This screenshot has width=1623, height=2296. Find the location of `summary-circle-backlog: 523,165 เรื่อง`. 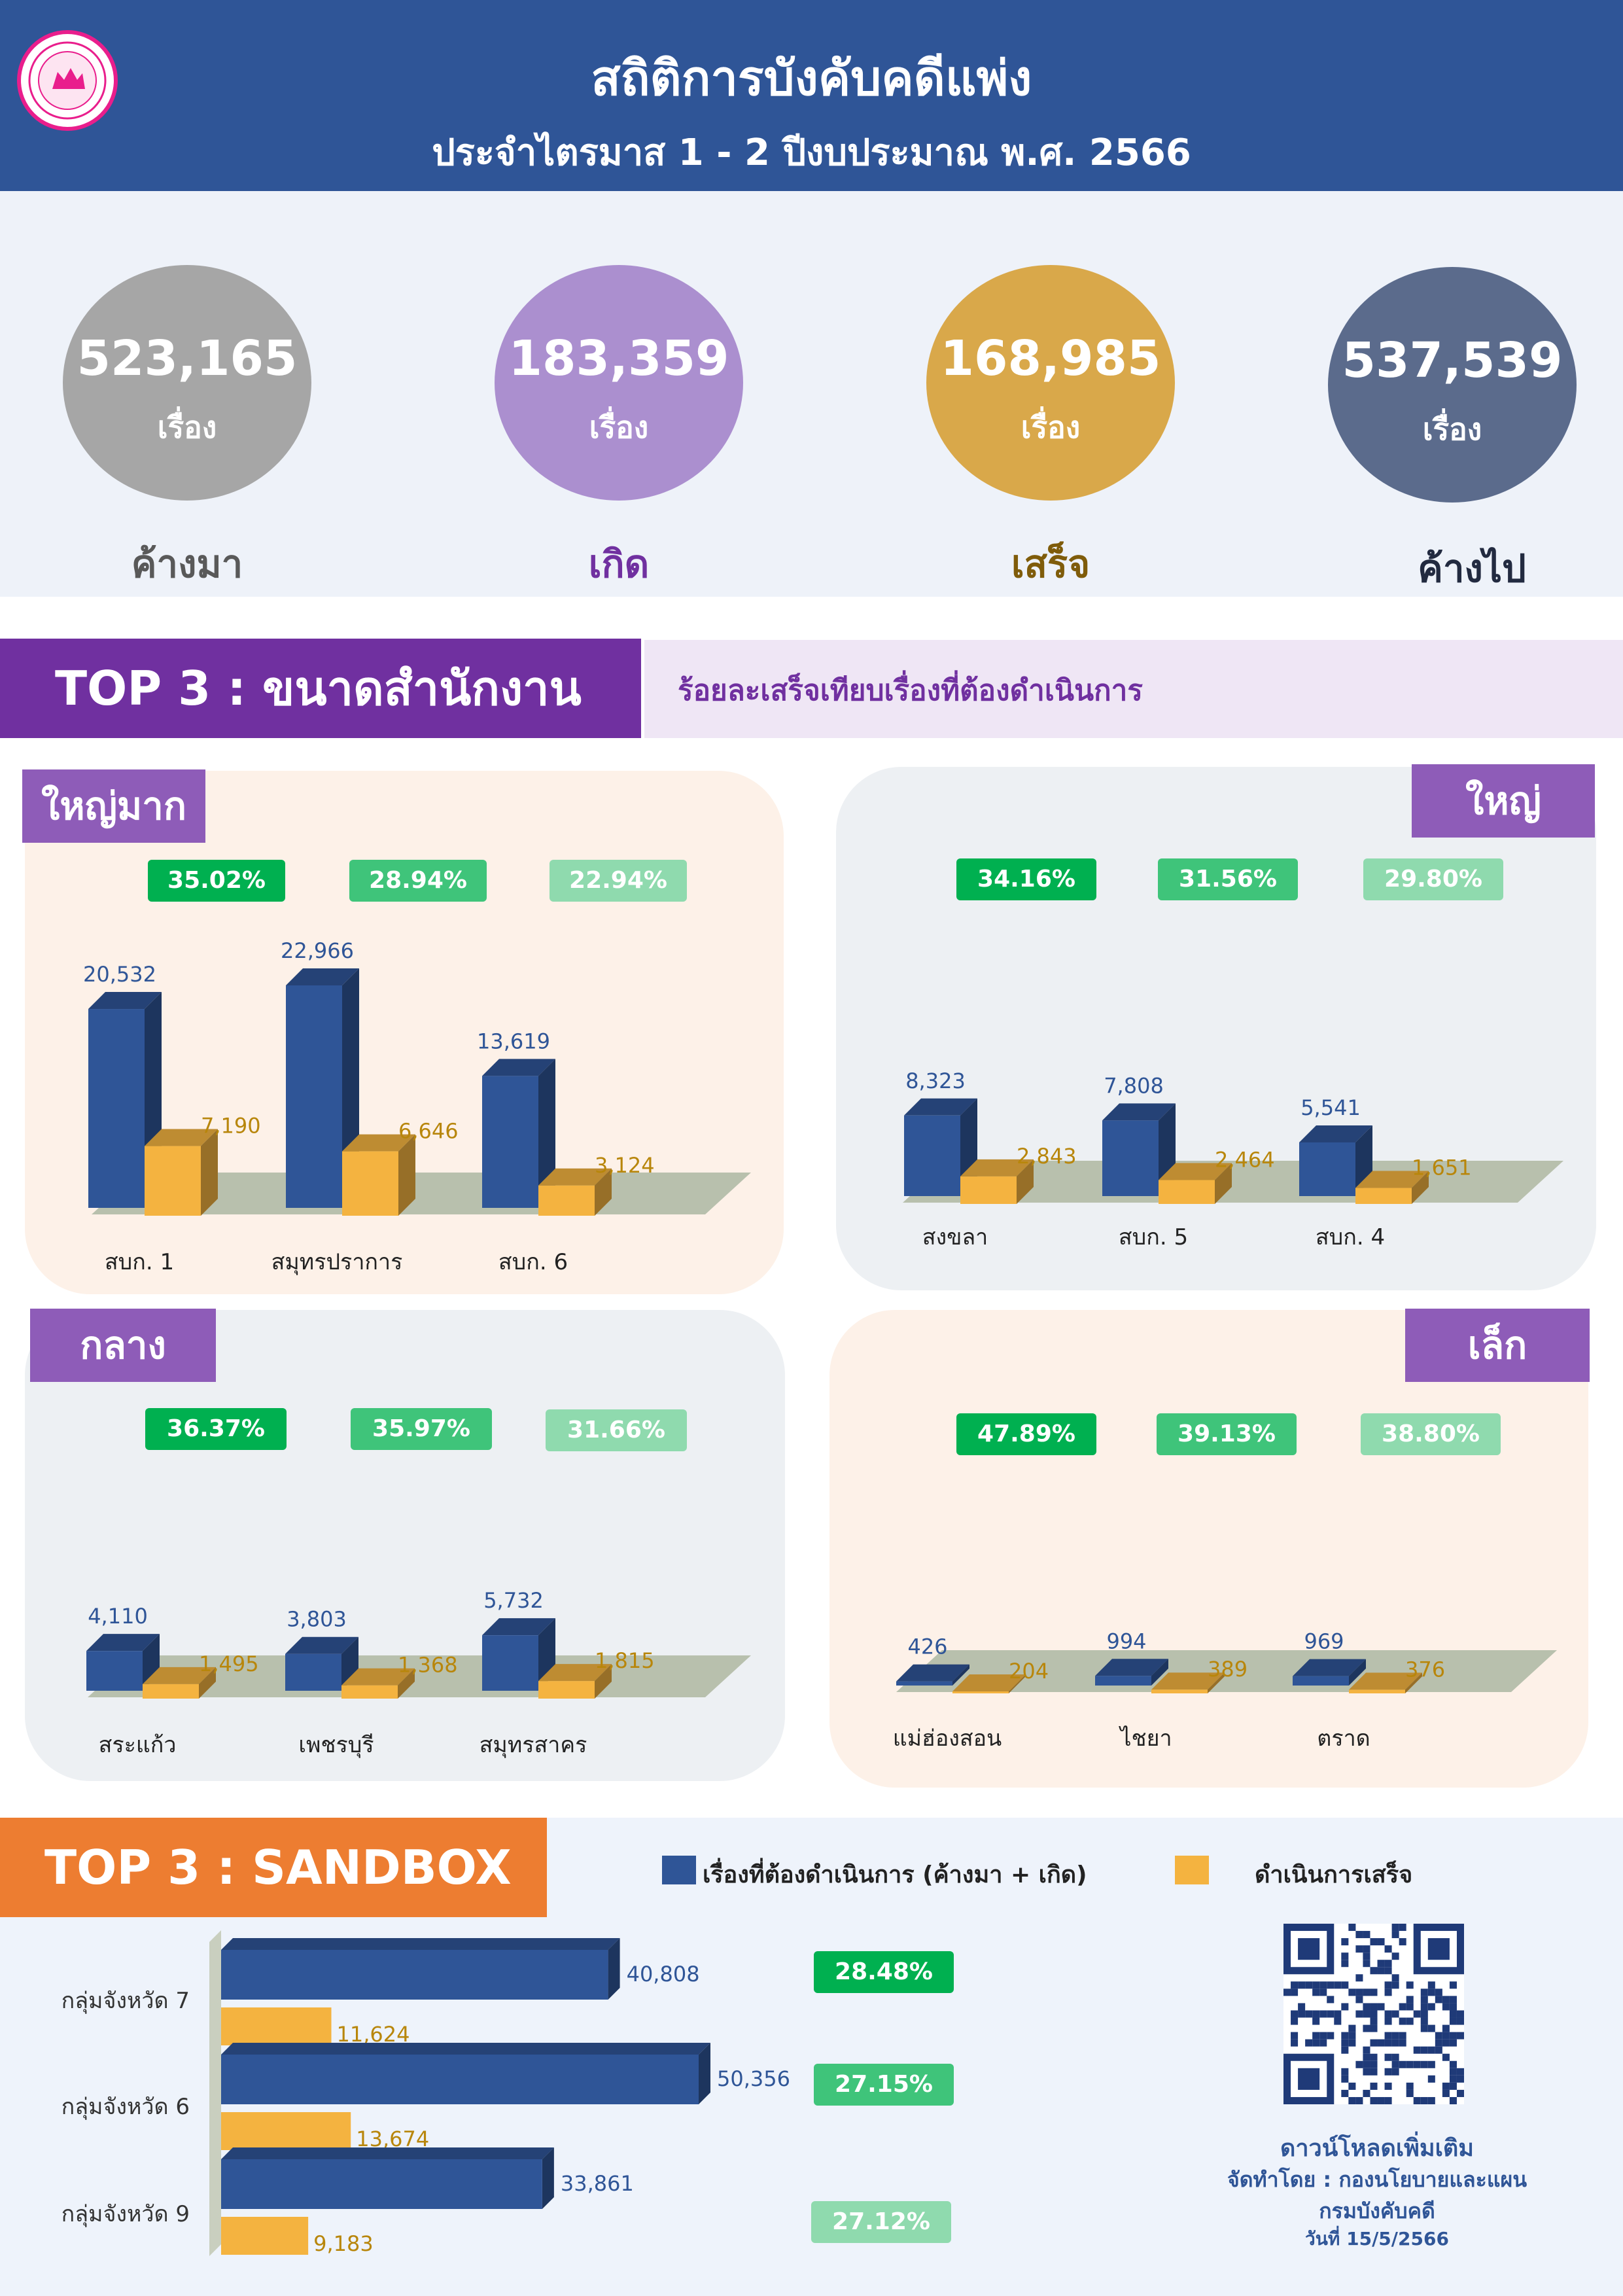

summary-circle-backlog: 523,165 เรื่อง is located at coordinates (187, 383).